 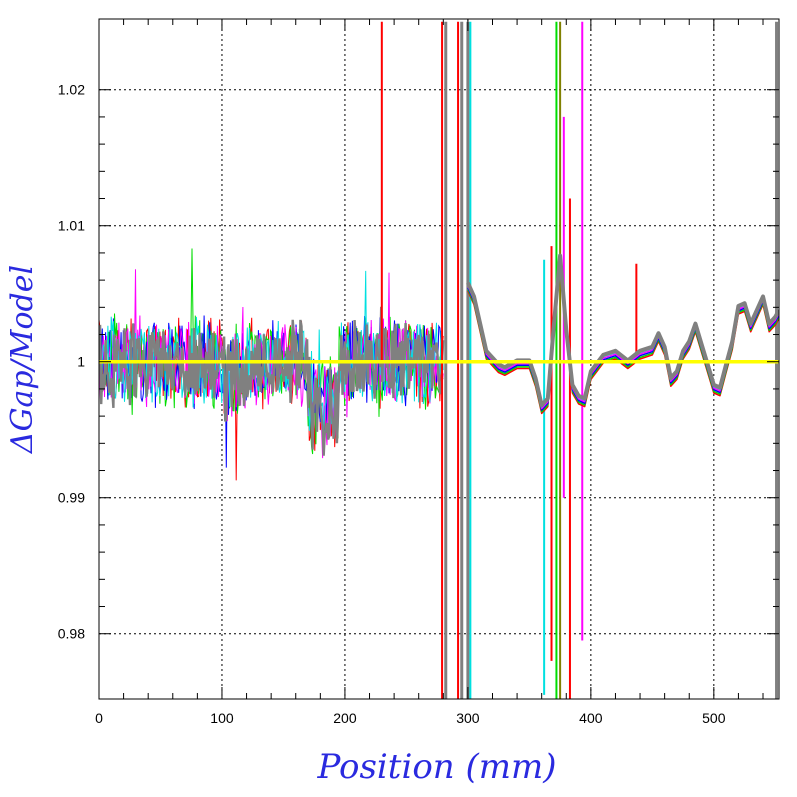 I want to click on x-tick-labels: 0 100 200 300 400 500, so click(x=410, y=718).